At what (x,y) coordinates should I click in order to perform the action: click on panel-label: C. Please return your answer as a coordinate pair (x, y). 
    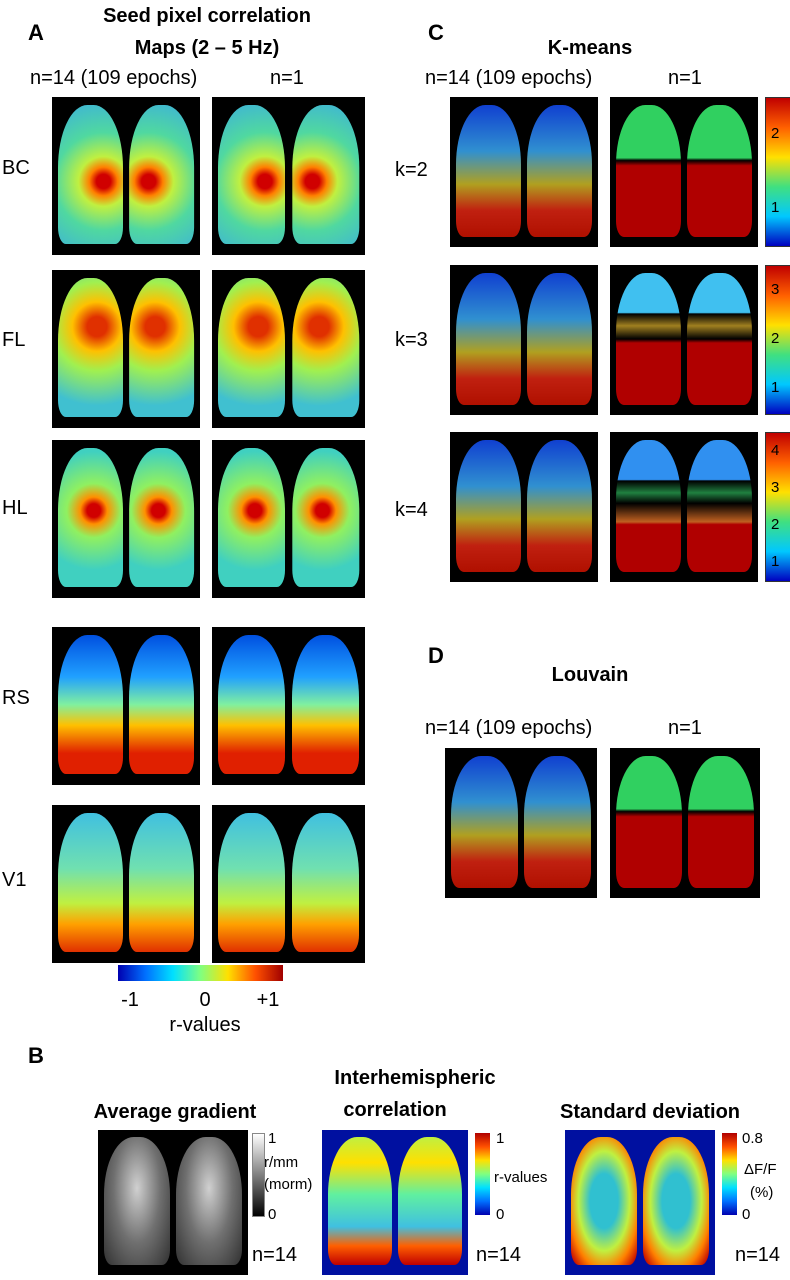
    Looking at the image, I should click on (436, 32).